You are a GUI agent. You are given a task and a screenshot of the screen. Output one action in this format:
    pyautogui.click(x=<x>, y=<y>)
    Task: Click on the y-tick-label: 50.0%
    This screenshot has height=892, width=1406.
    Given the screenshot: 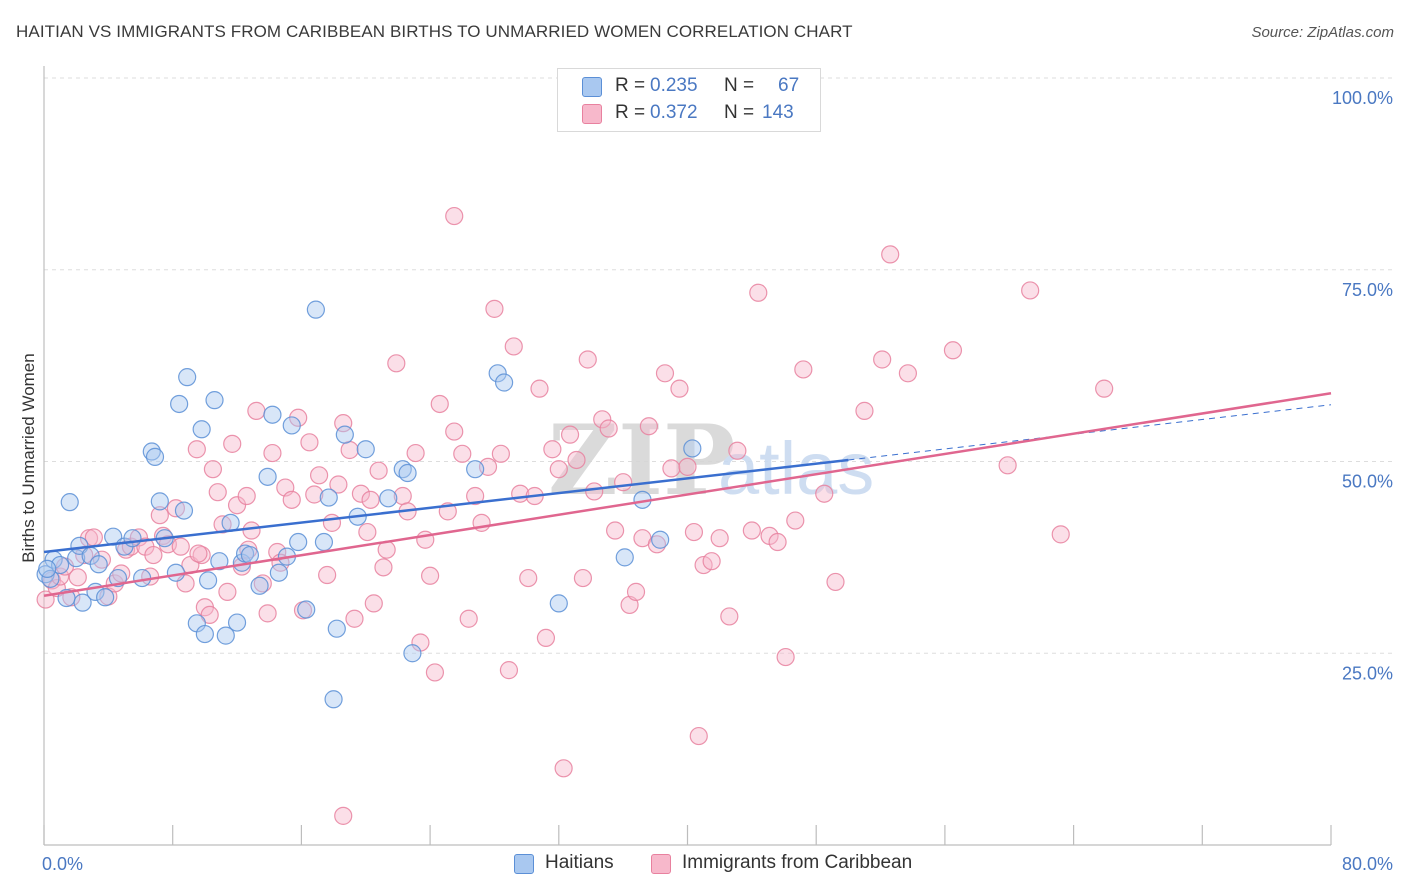 What is the action you would take?
    pyautogui.click(x=1367, y=482)
    